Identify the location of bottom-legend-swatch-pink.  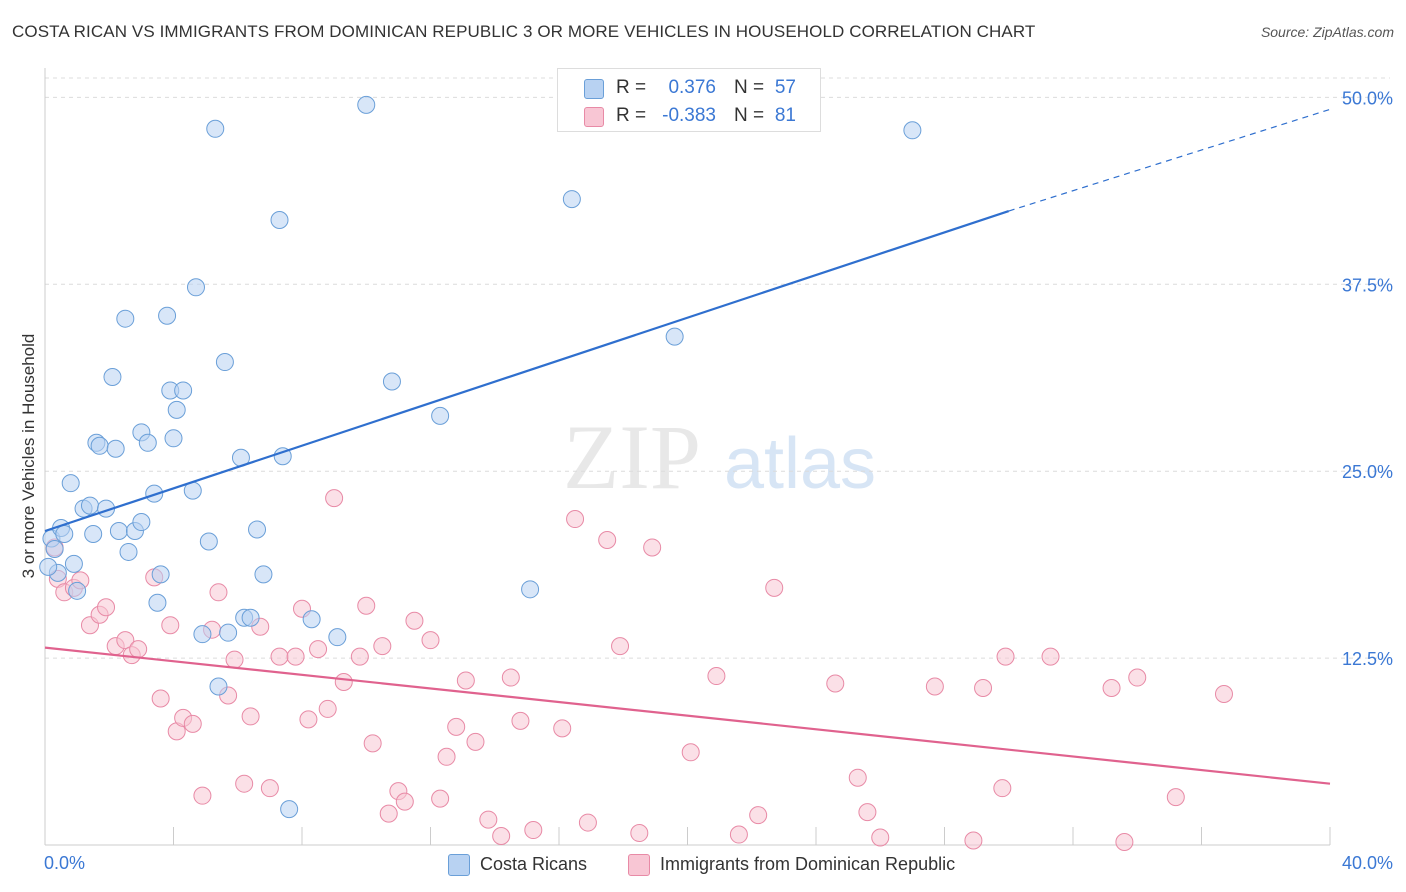
(639, 865).